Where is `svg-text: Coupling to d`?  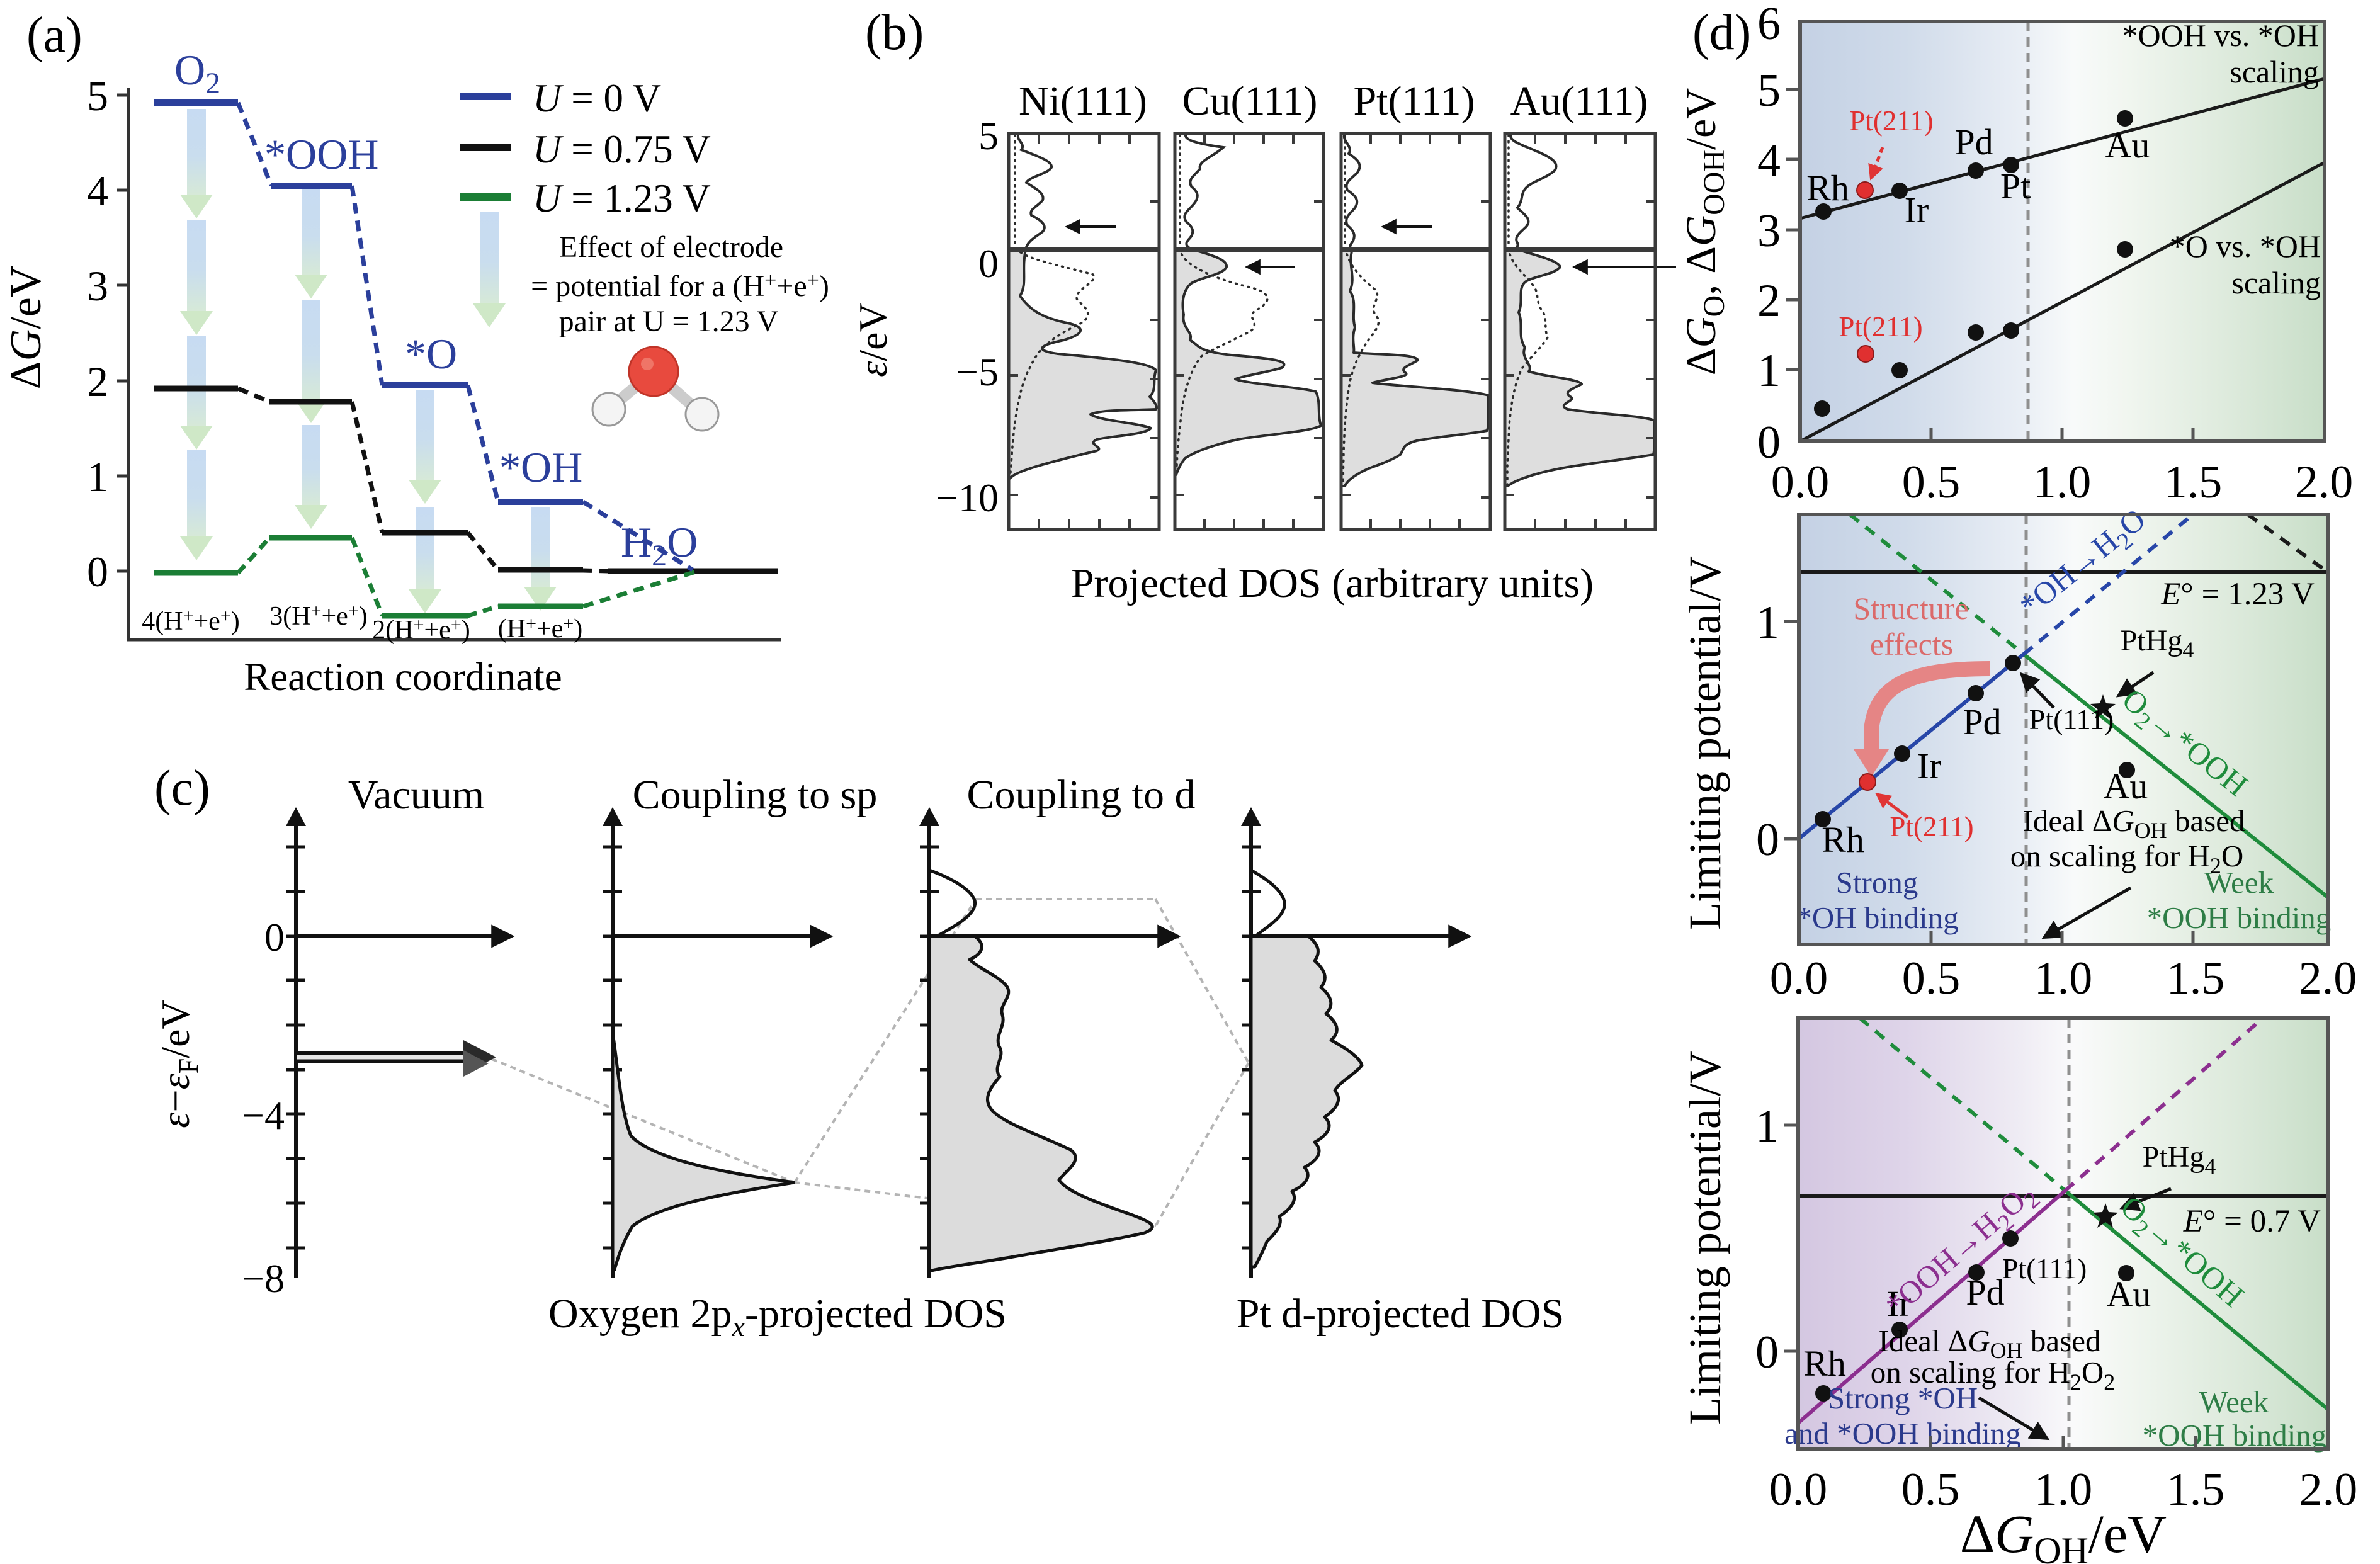
svg-text: Coupling to d is located at coordinates (1080, 795).